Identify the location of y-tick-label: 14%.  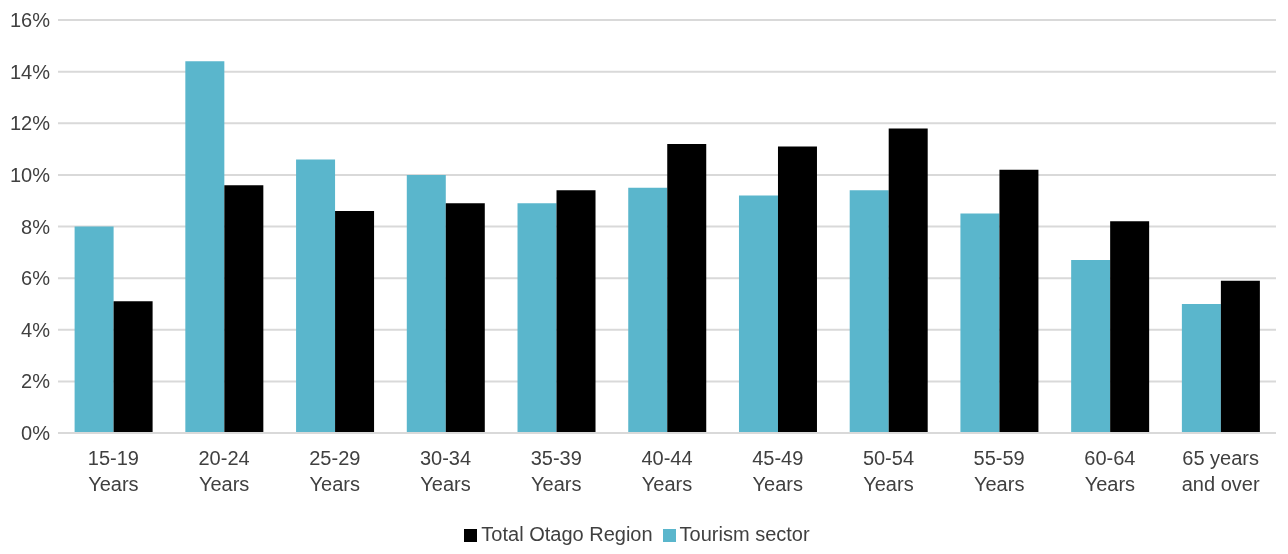
(30, 71).